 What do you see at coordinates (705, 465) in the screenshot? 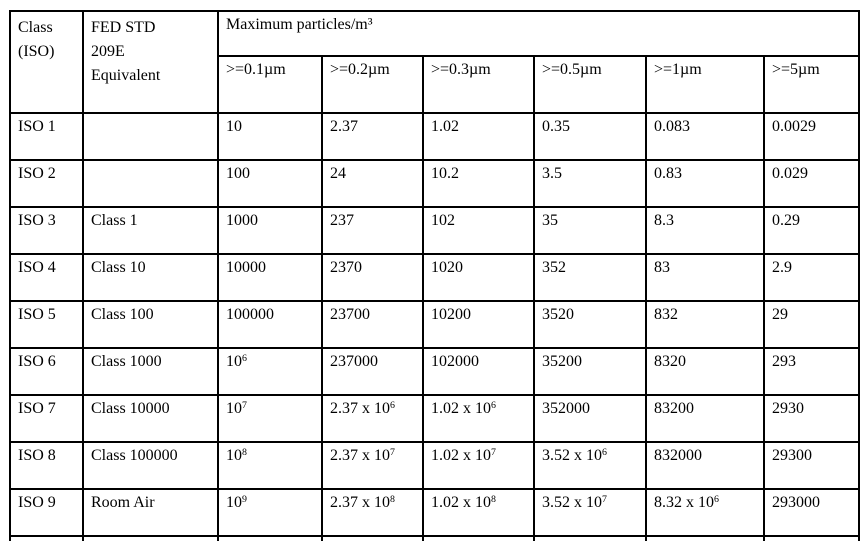
I see `cell-particles-ge-1um: 832000` at bounding box center [705, 465].